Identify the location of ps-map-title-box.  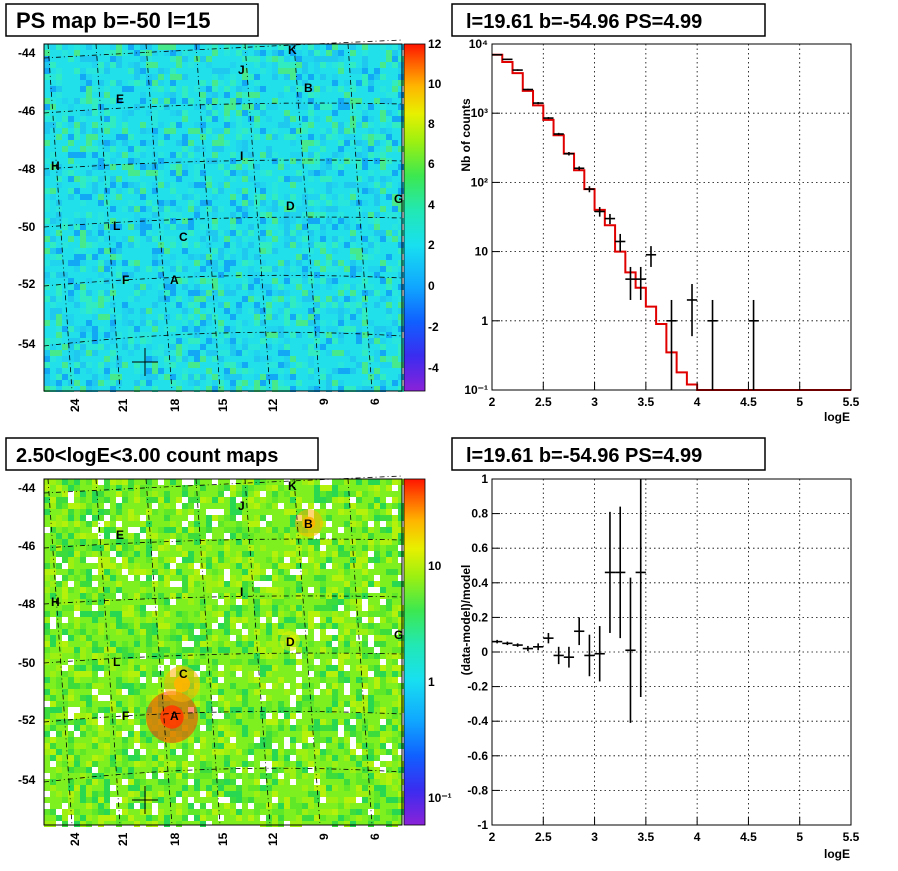
(132, 20).